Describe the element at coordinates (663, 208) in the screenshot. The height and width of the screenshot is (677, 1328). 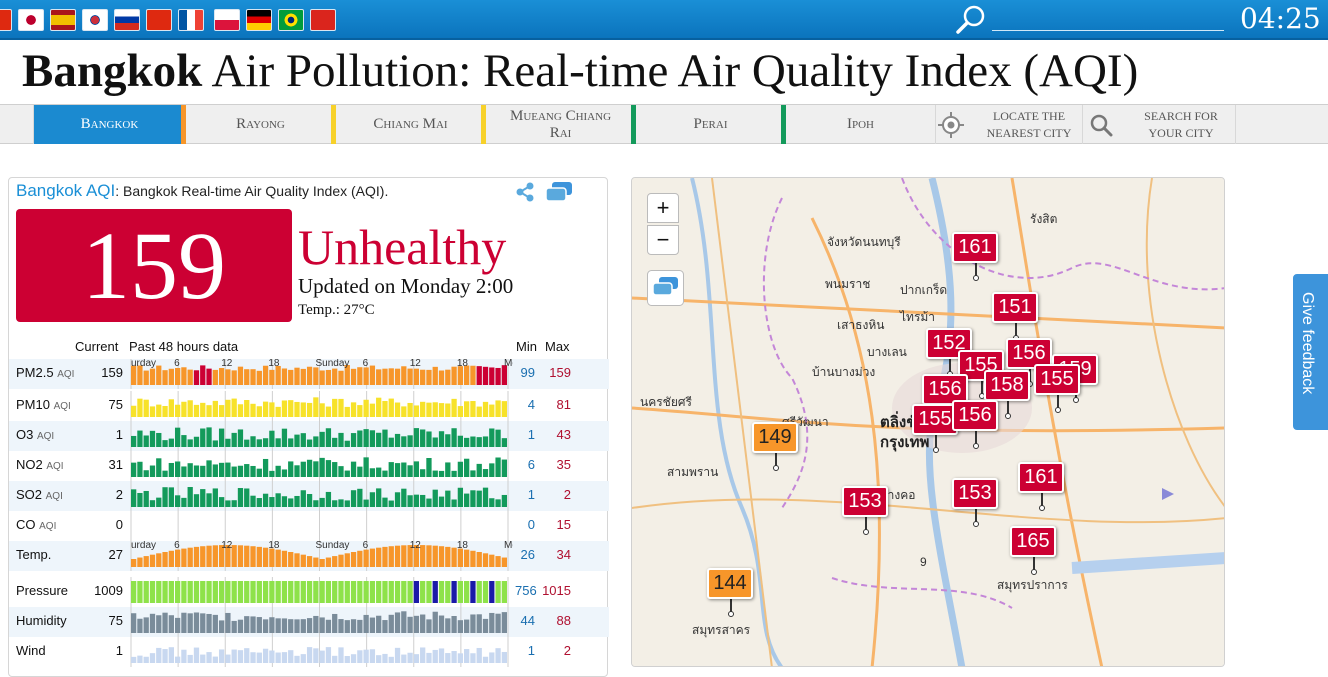
I see `zoom-in-button: +` at that location.